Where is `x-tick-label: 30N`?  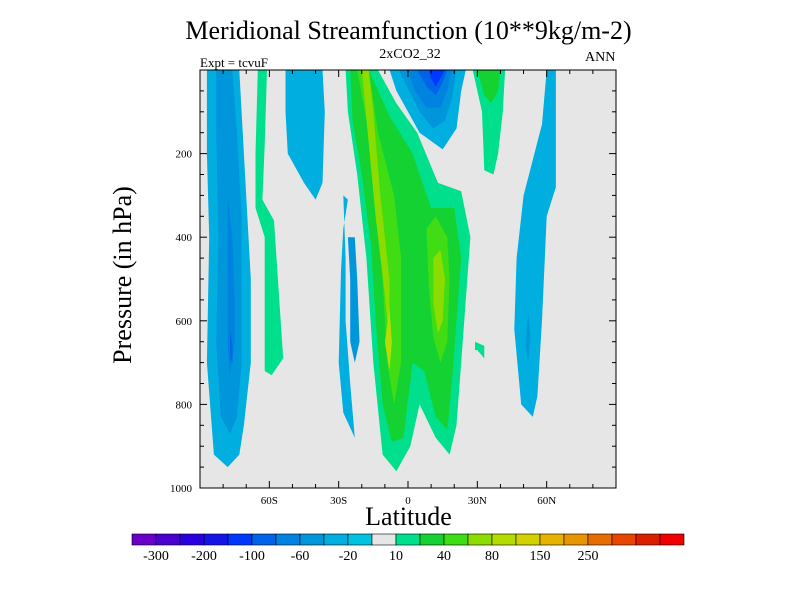 x-tick-label: 30N is located at coordinates (477, 501).